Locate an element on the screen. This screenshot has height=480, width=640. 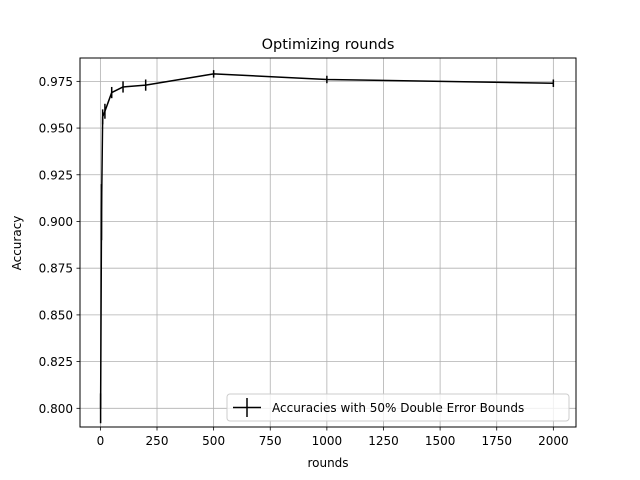
y-axis-label: Accuracy is located at coordinates (17, 243).